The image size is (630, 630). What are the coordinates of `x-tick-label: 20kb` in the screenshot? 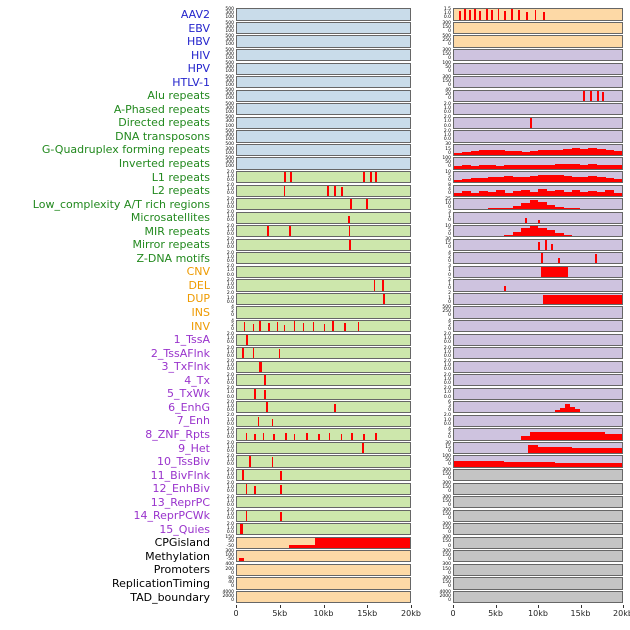 It's located at (621, 614).